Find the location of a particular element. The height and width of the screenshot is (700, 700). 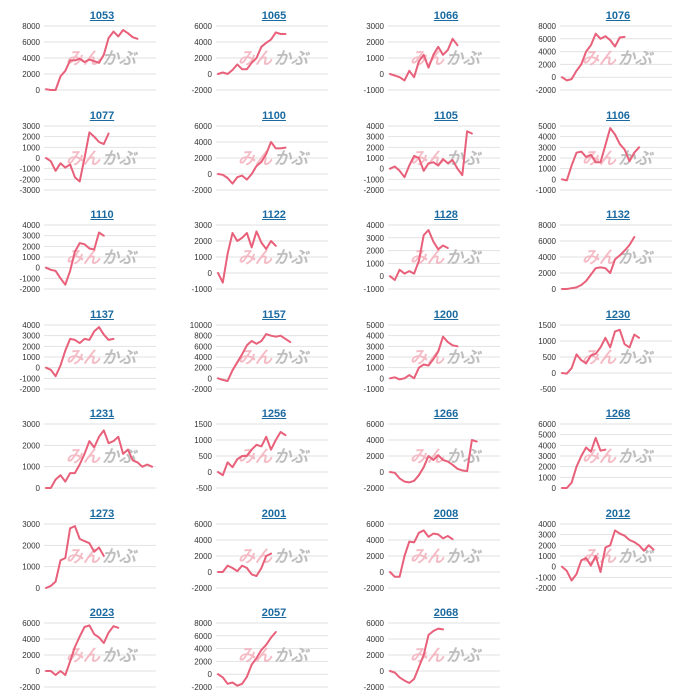

chart-title-link: 1076 is located at coordinates (618, 16).